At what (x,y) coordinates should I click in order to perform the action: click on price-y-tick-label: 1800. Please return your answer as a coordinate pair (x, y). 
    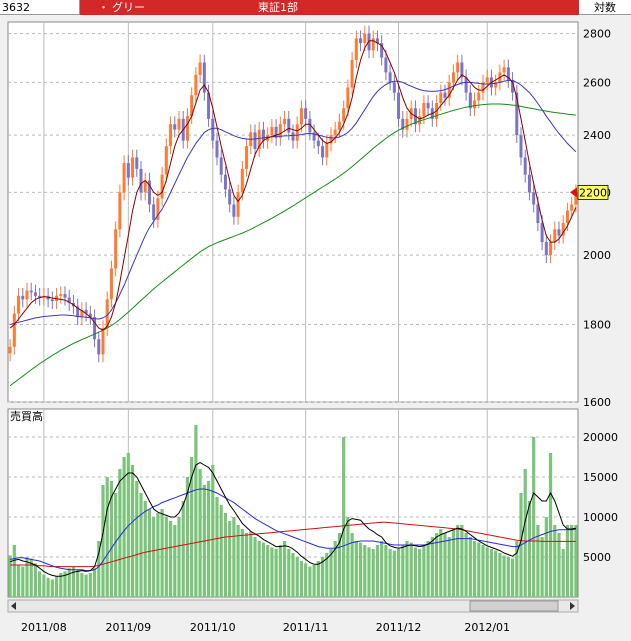
    Looking at the image, I should click on (597, 324).